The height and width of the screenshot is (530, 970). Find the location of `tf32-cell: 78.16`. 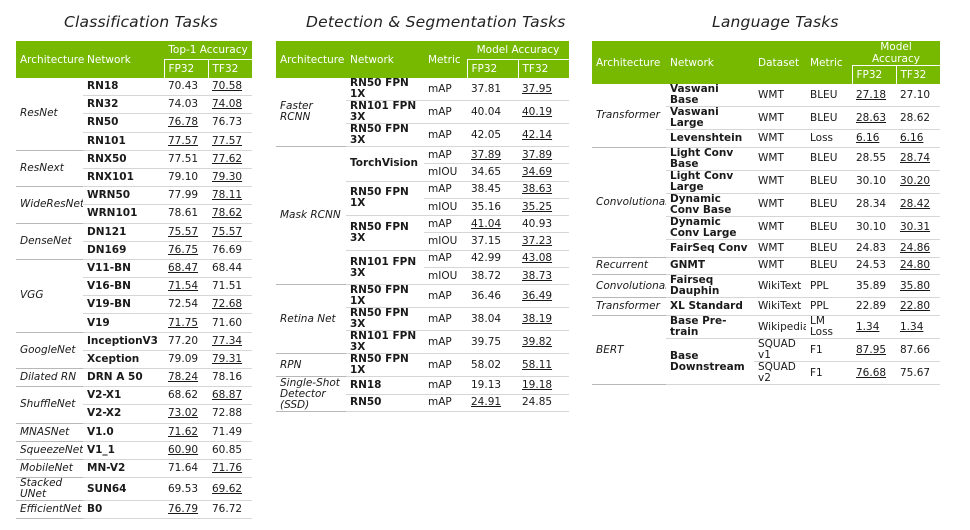

tf32-cell: 78.16 is located at coordinates (230, 378).